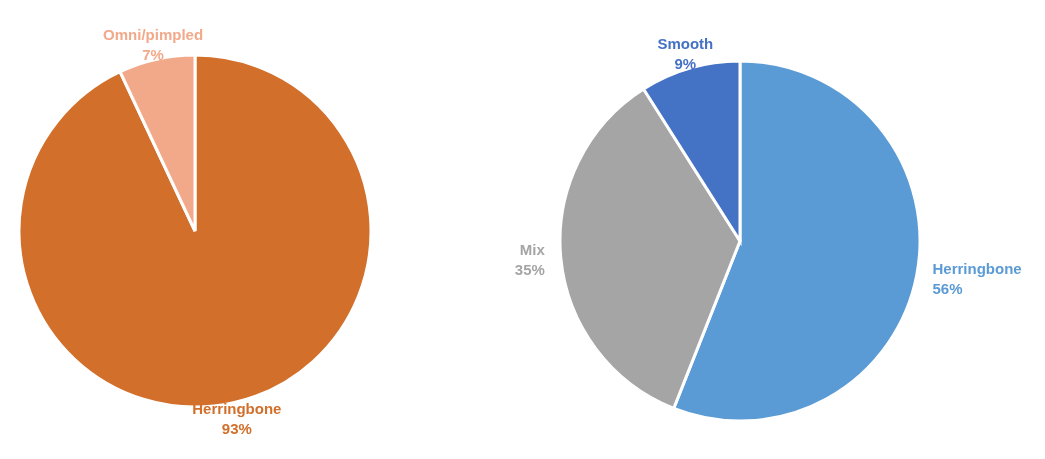 This screenshot has height=459, width=1045. I want to click on slice-label: Mix, so click(532, 250).